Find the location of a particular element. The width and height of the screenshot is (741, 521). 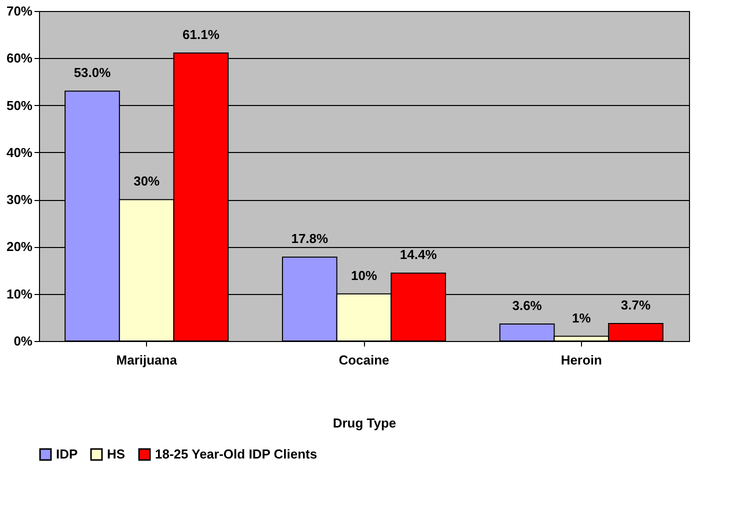

y-tick-label: 40% is located at coordinates (19, 152).